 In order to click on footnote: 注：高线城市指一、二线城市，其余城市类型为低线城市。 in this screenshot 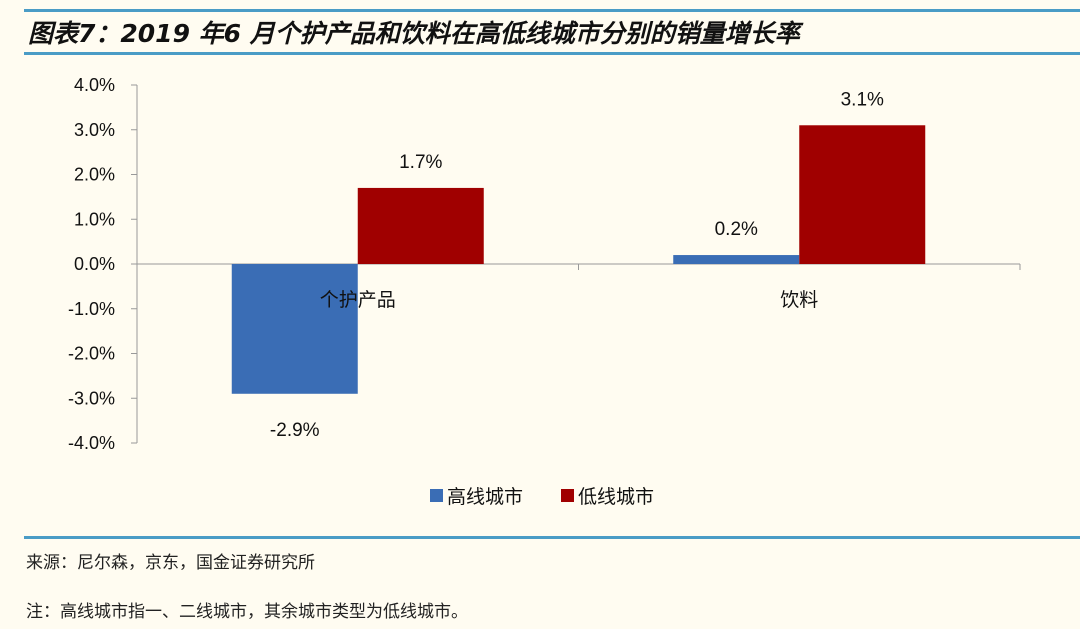, I will do `click(247, 612)`.